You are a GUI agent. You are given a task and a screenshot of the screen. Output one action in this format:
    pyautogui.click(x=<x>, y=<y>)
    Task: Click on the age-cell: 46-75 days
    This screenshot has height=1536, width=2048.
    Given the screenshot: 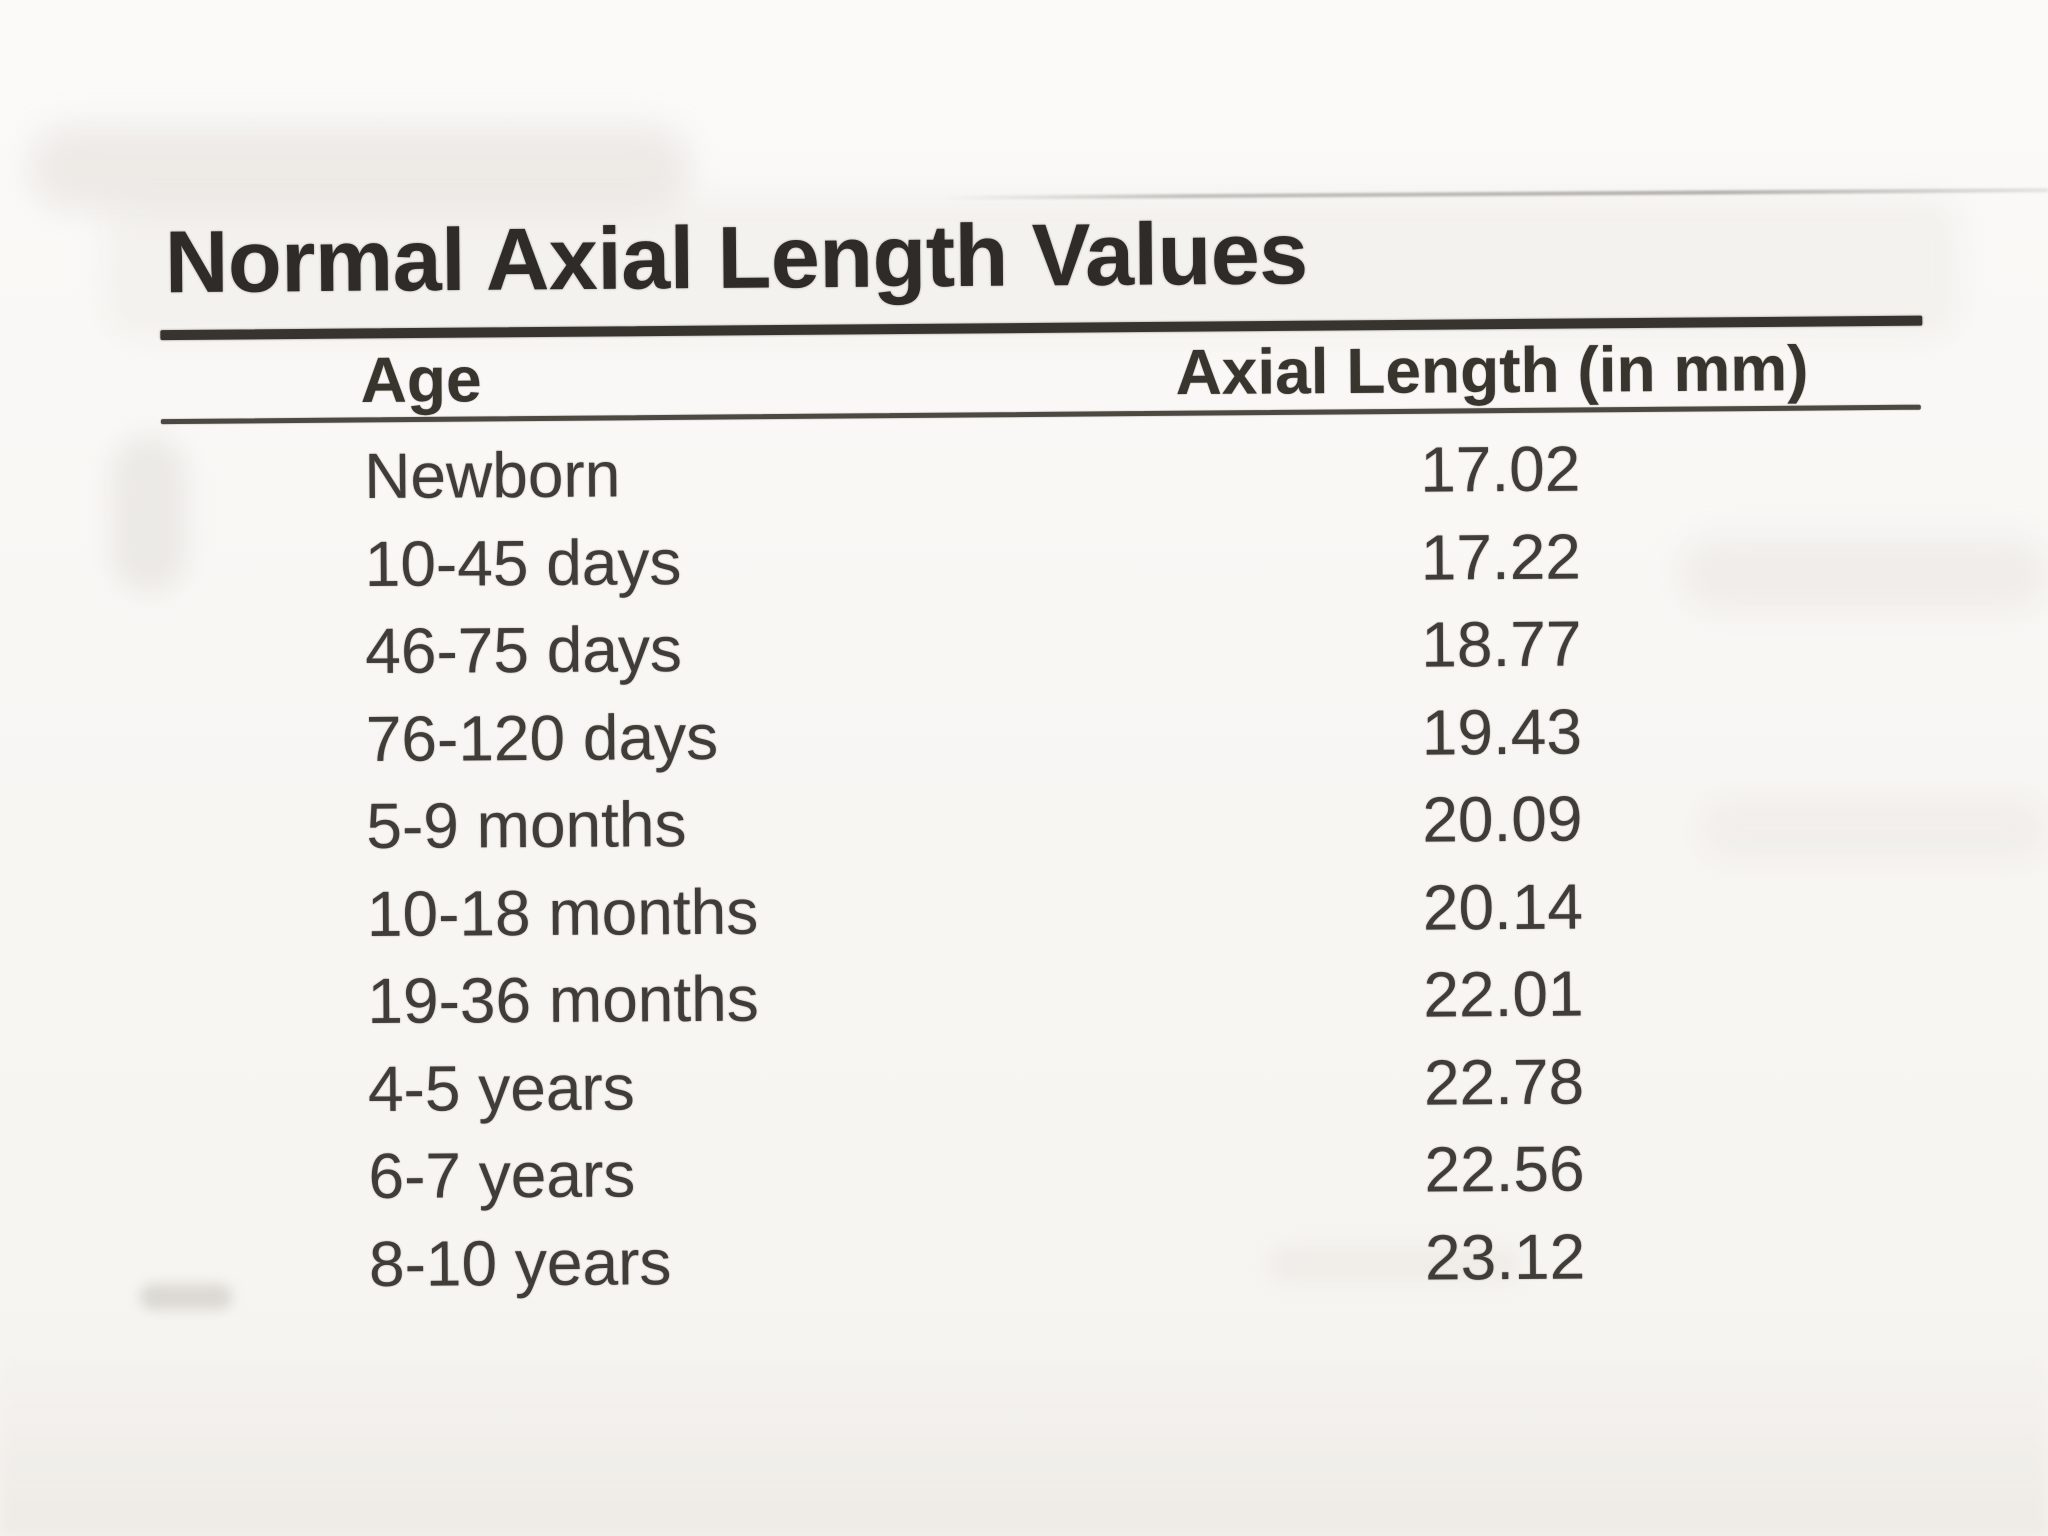 What is the action you would take?
    pyautogui.click(x=524, y=650)
    